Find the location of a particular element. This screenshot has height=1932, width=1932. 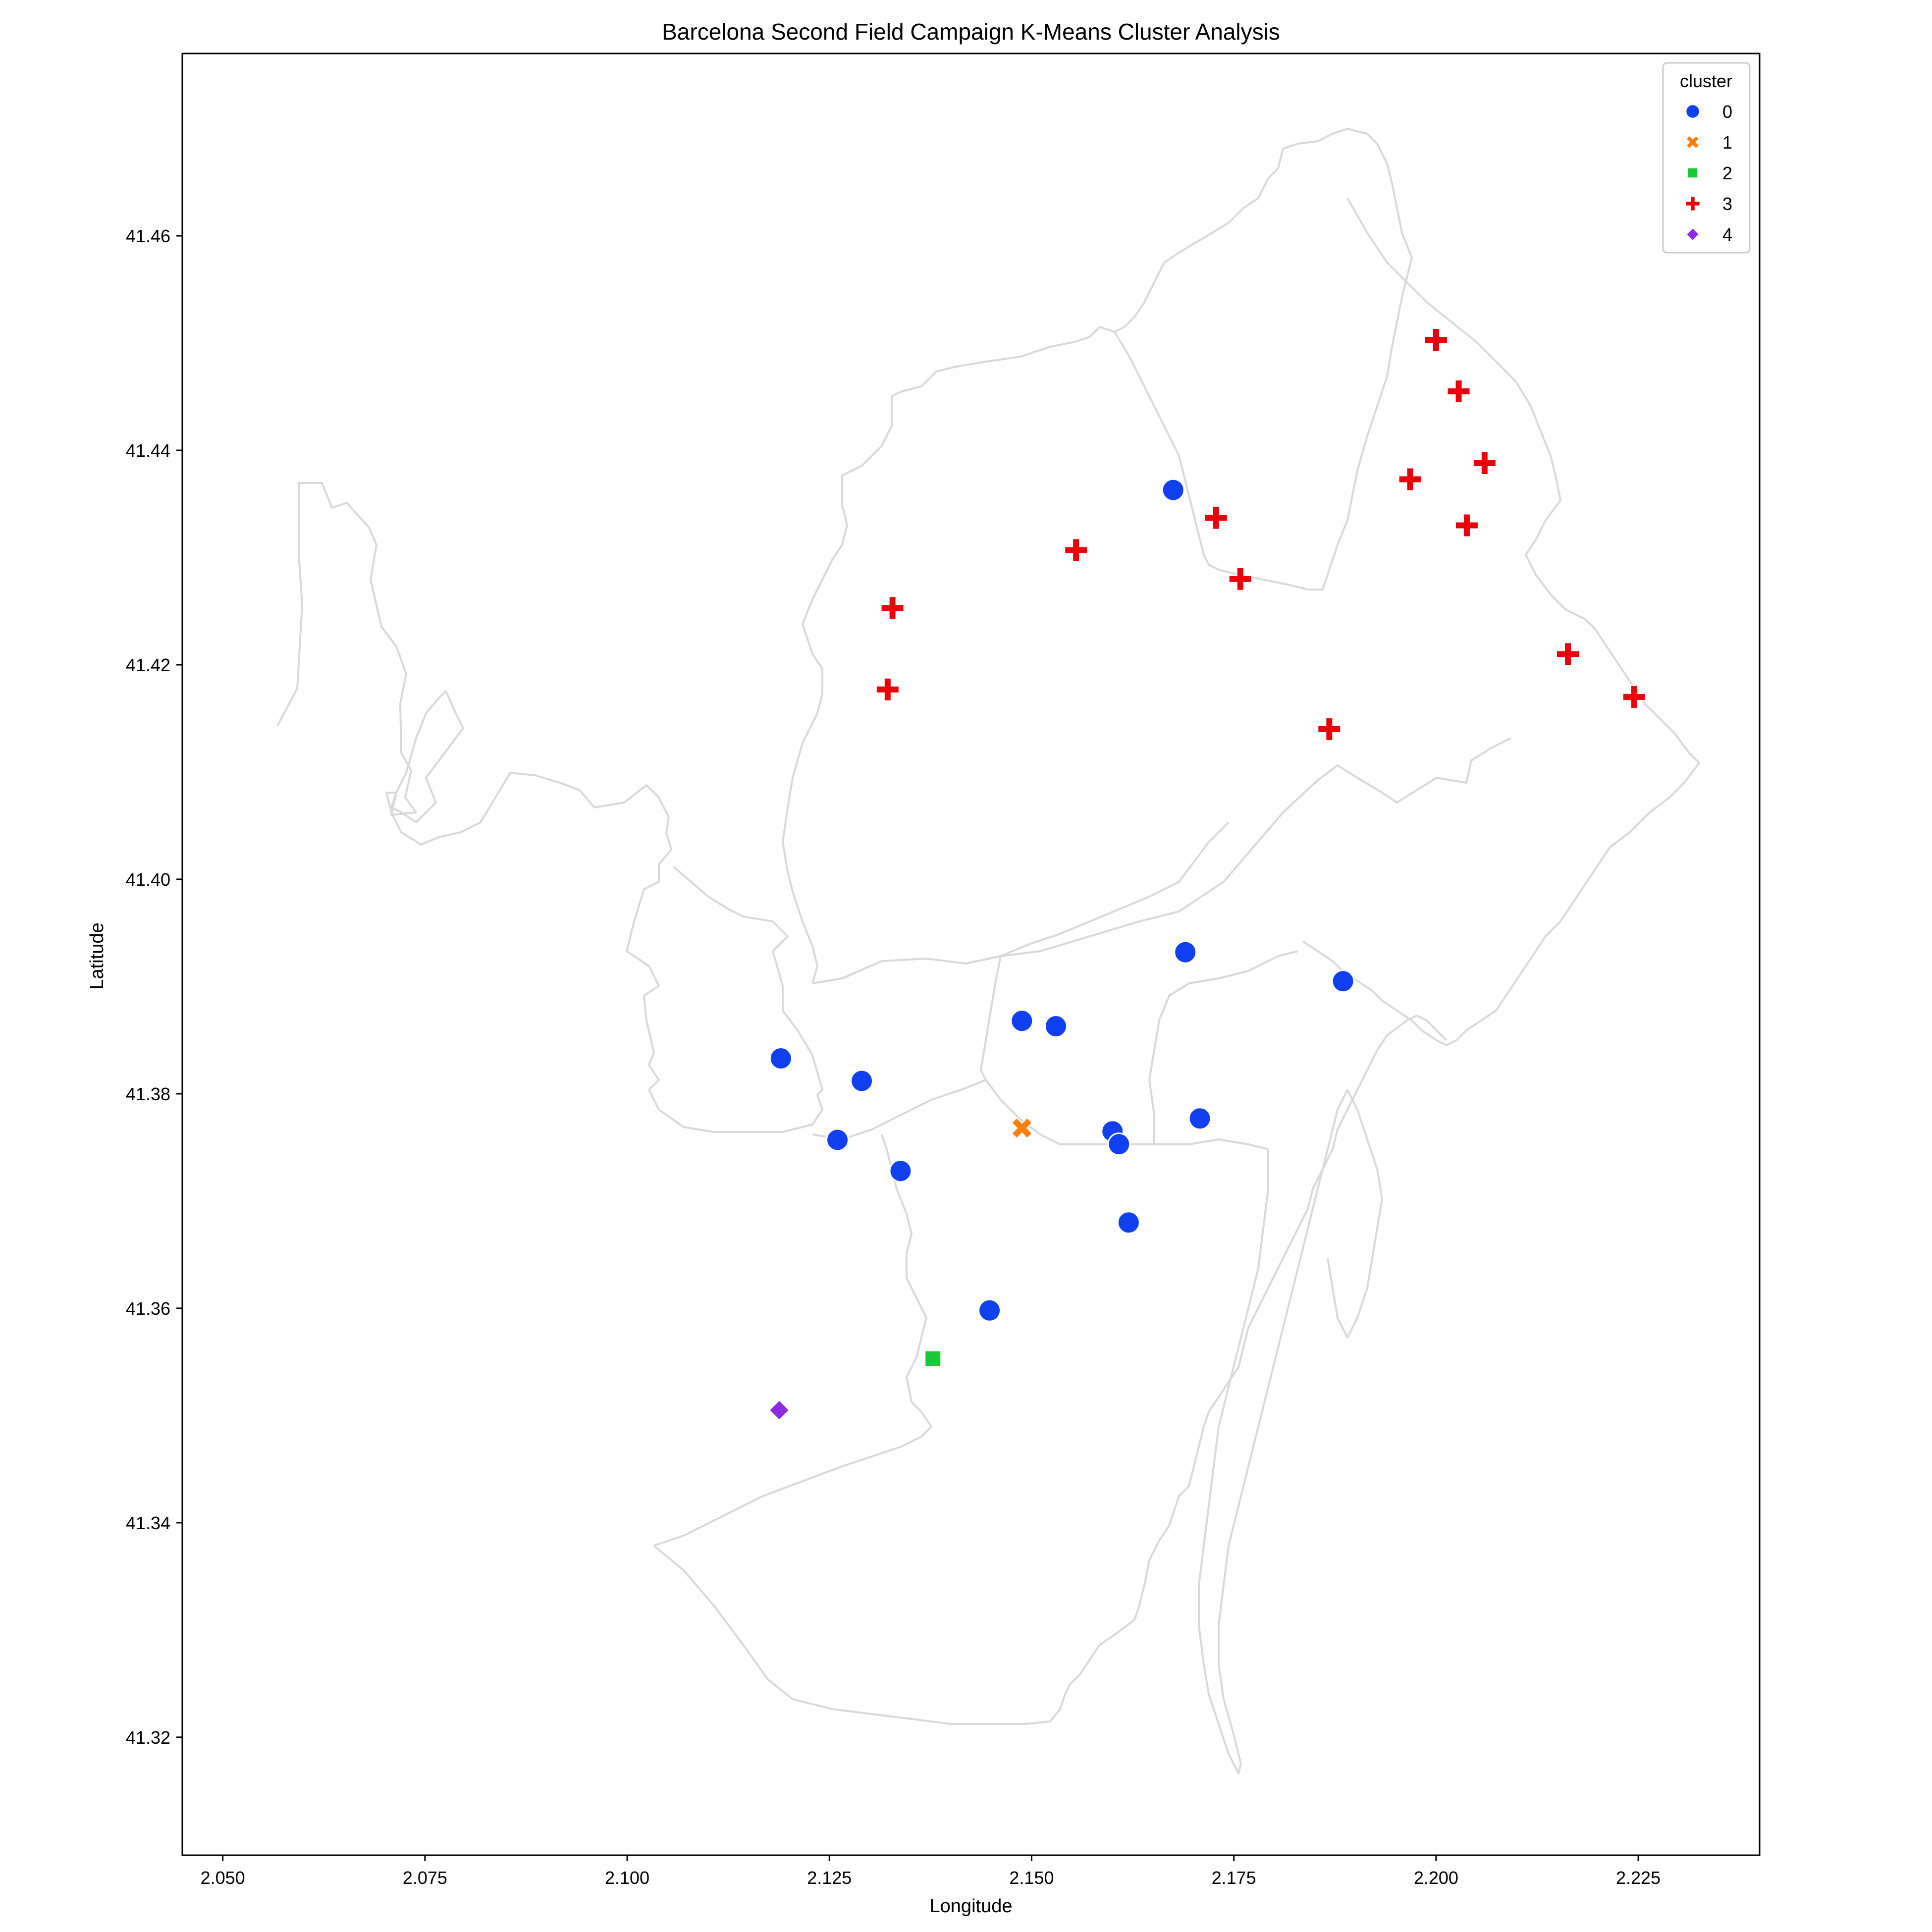

x-tick-label: 2.200 is located at coordinates (1436, 1878).